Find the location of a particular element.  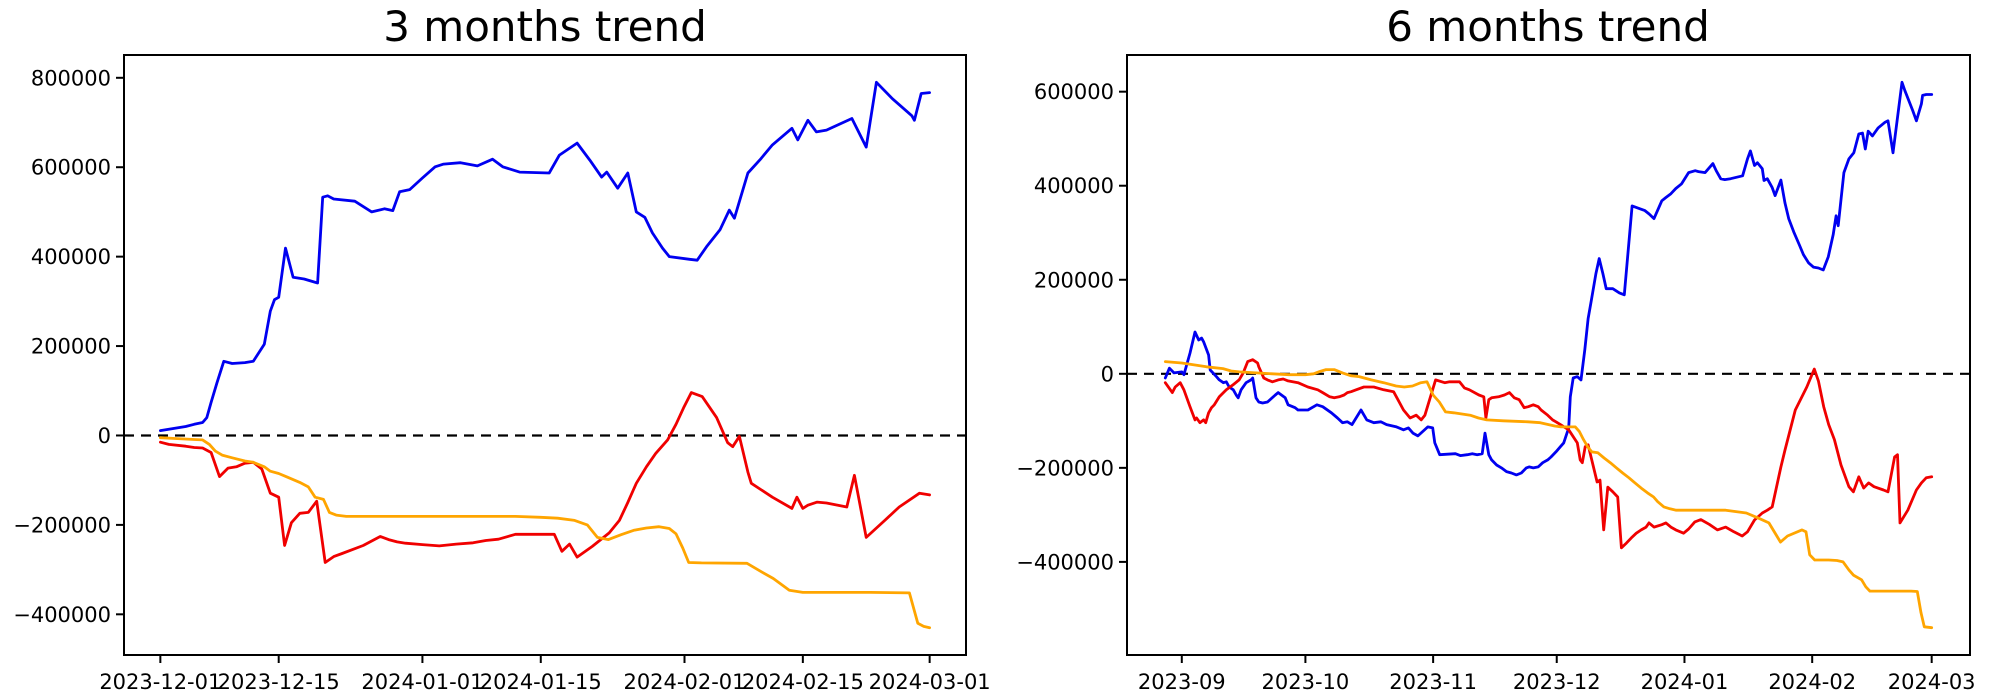

x-tick-label: 2023-09 is located at coordinates (1182, 682).